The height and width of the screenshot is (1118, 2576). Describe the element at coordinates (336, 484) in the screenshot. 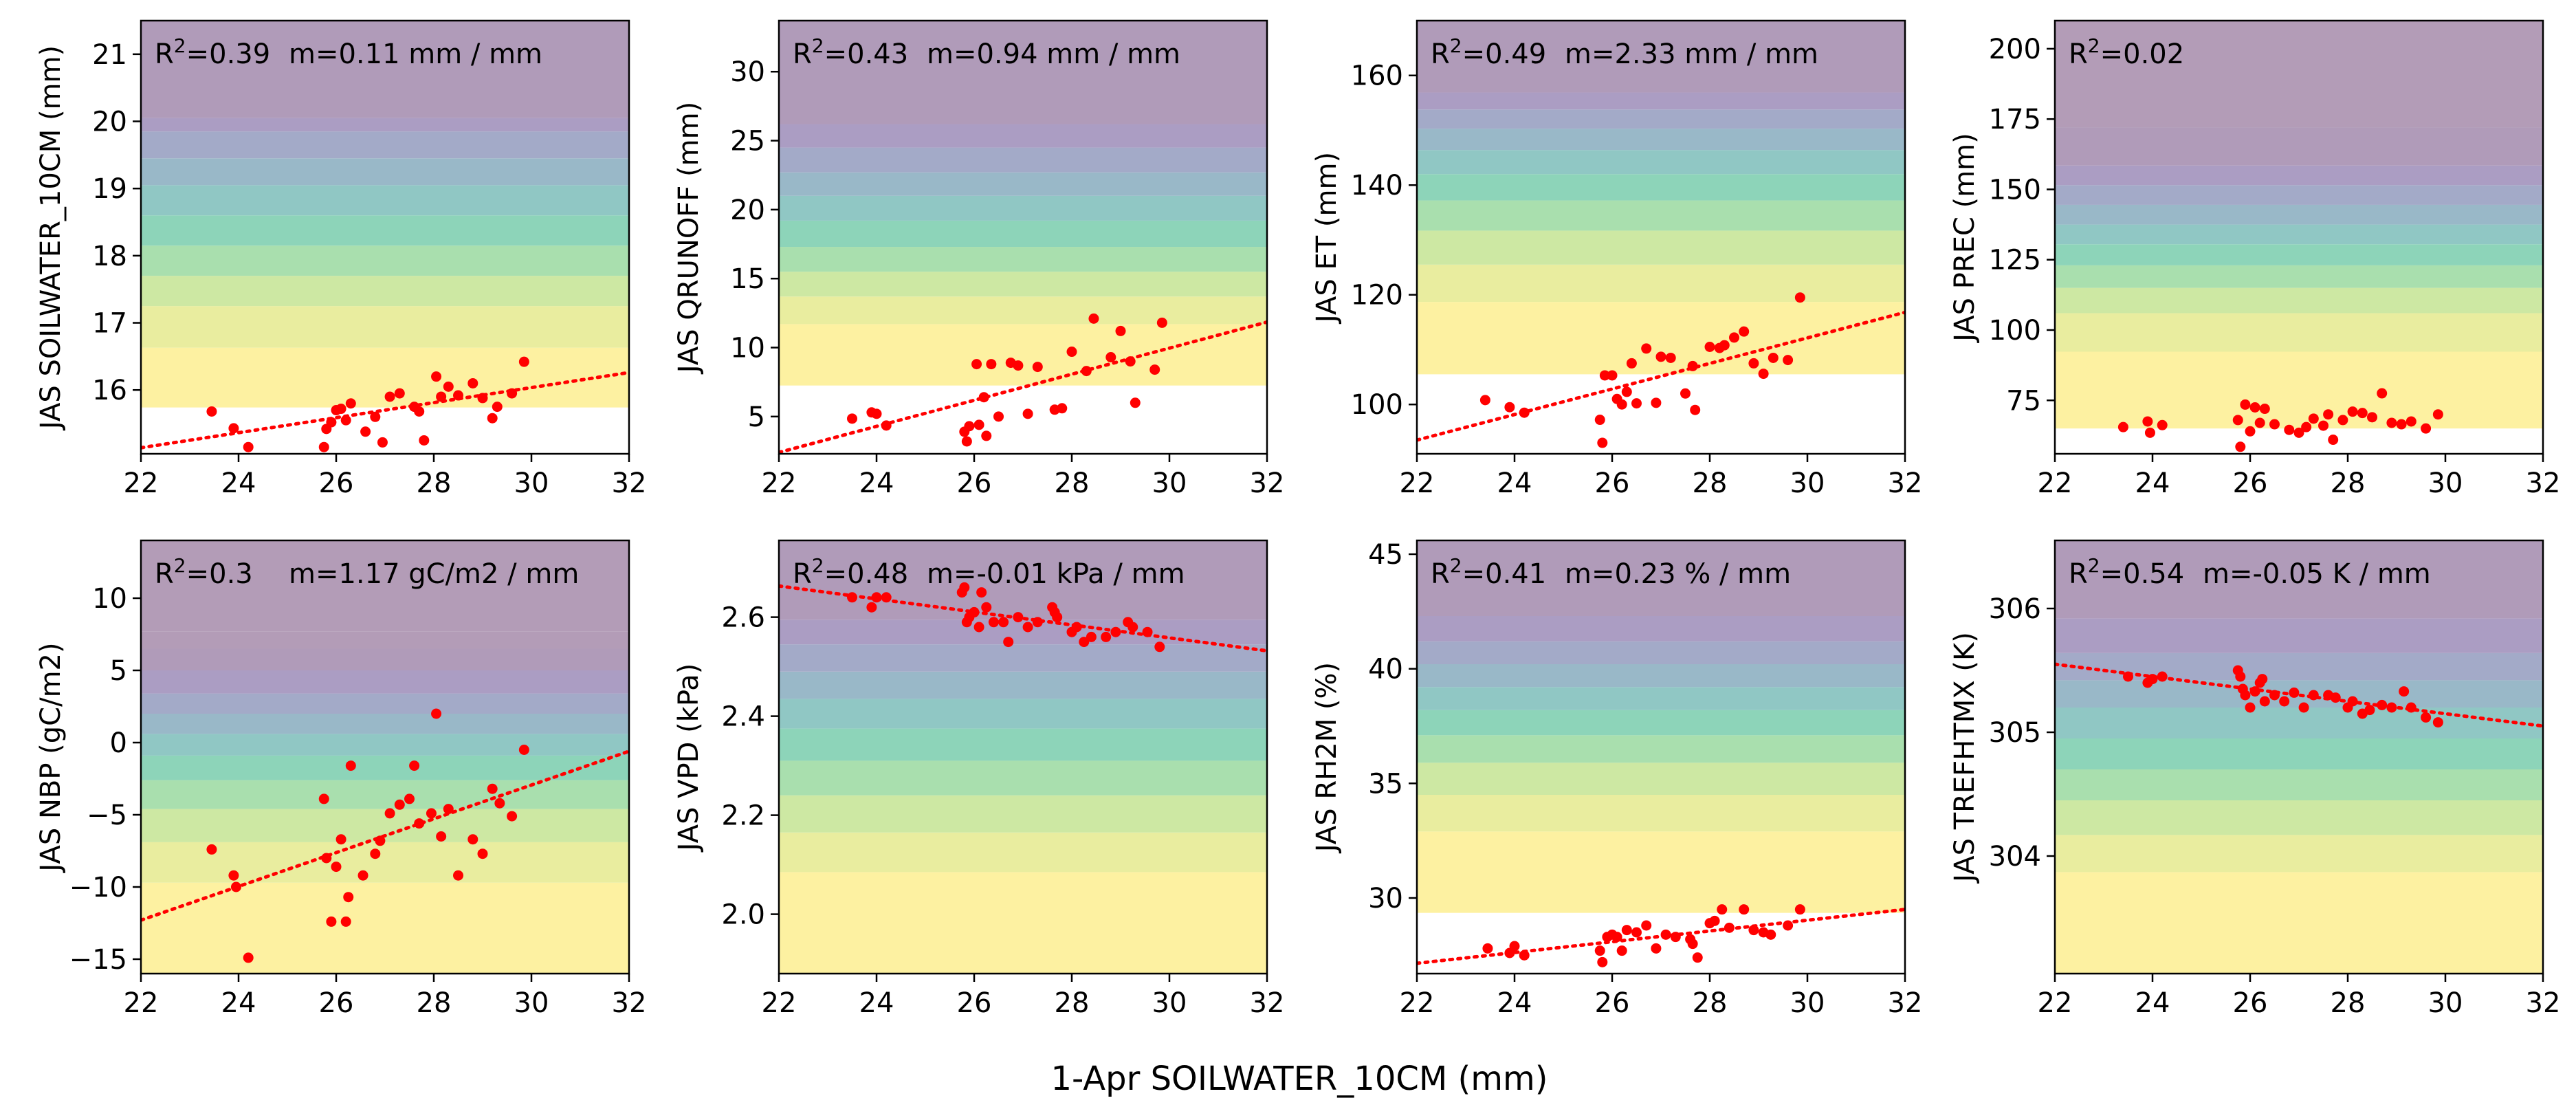

I see `x-tick-label: 26` at that location.